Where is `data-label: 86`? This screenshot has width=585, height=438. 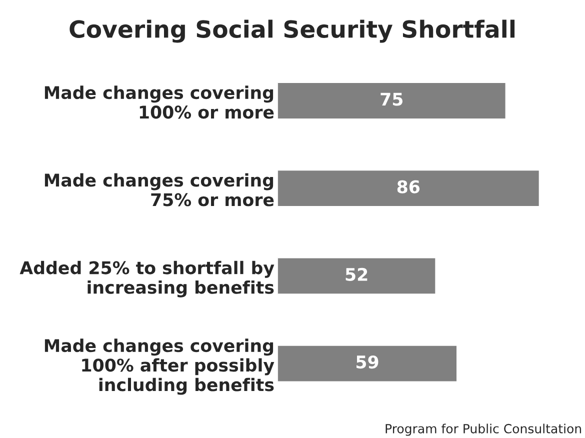
data-label: 86 is located at coordinates (408, 187).